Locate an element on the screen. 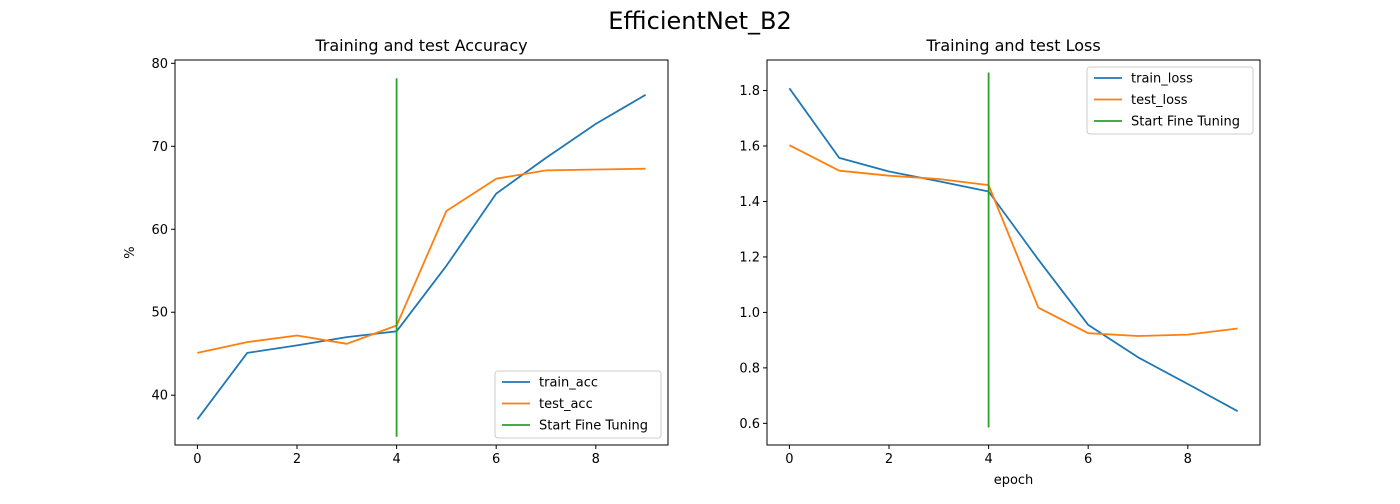 The image size is (1400, 504). y-tick-label: 1.0 is located at coordinates (749, 313).